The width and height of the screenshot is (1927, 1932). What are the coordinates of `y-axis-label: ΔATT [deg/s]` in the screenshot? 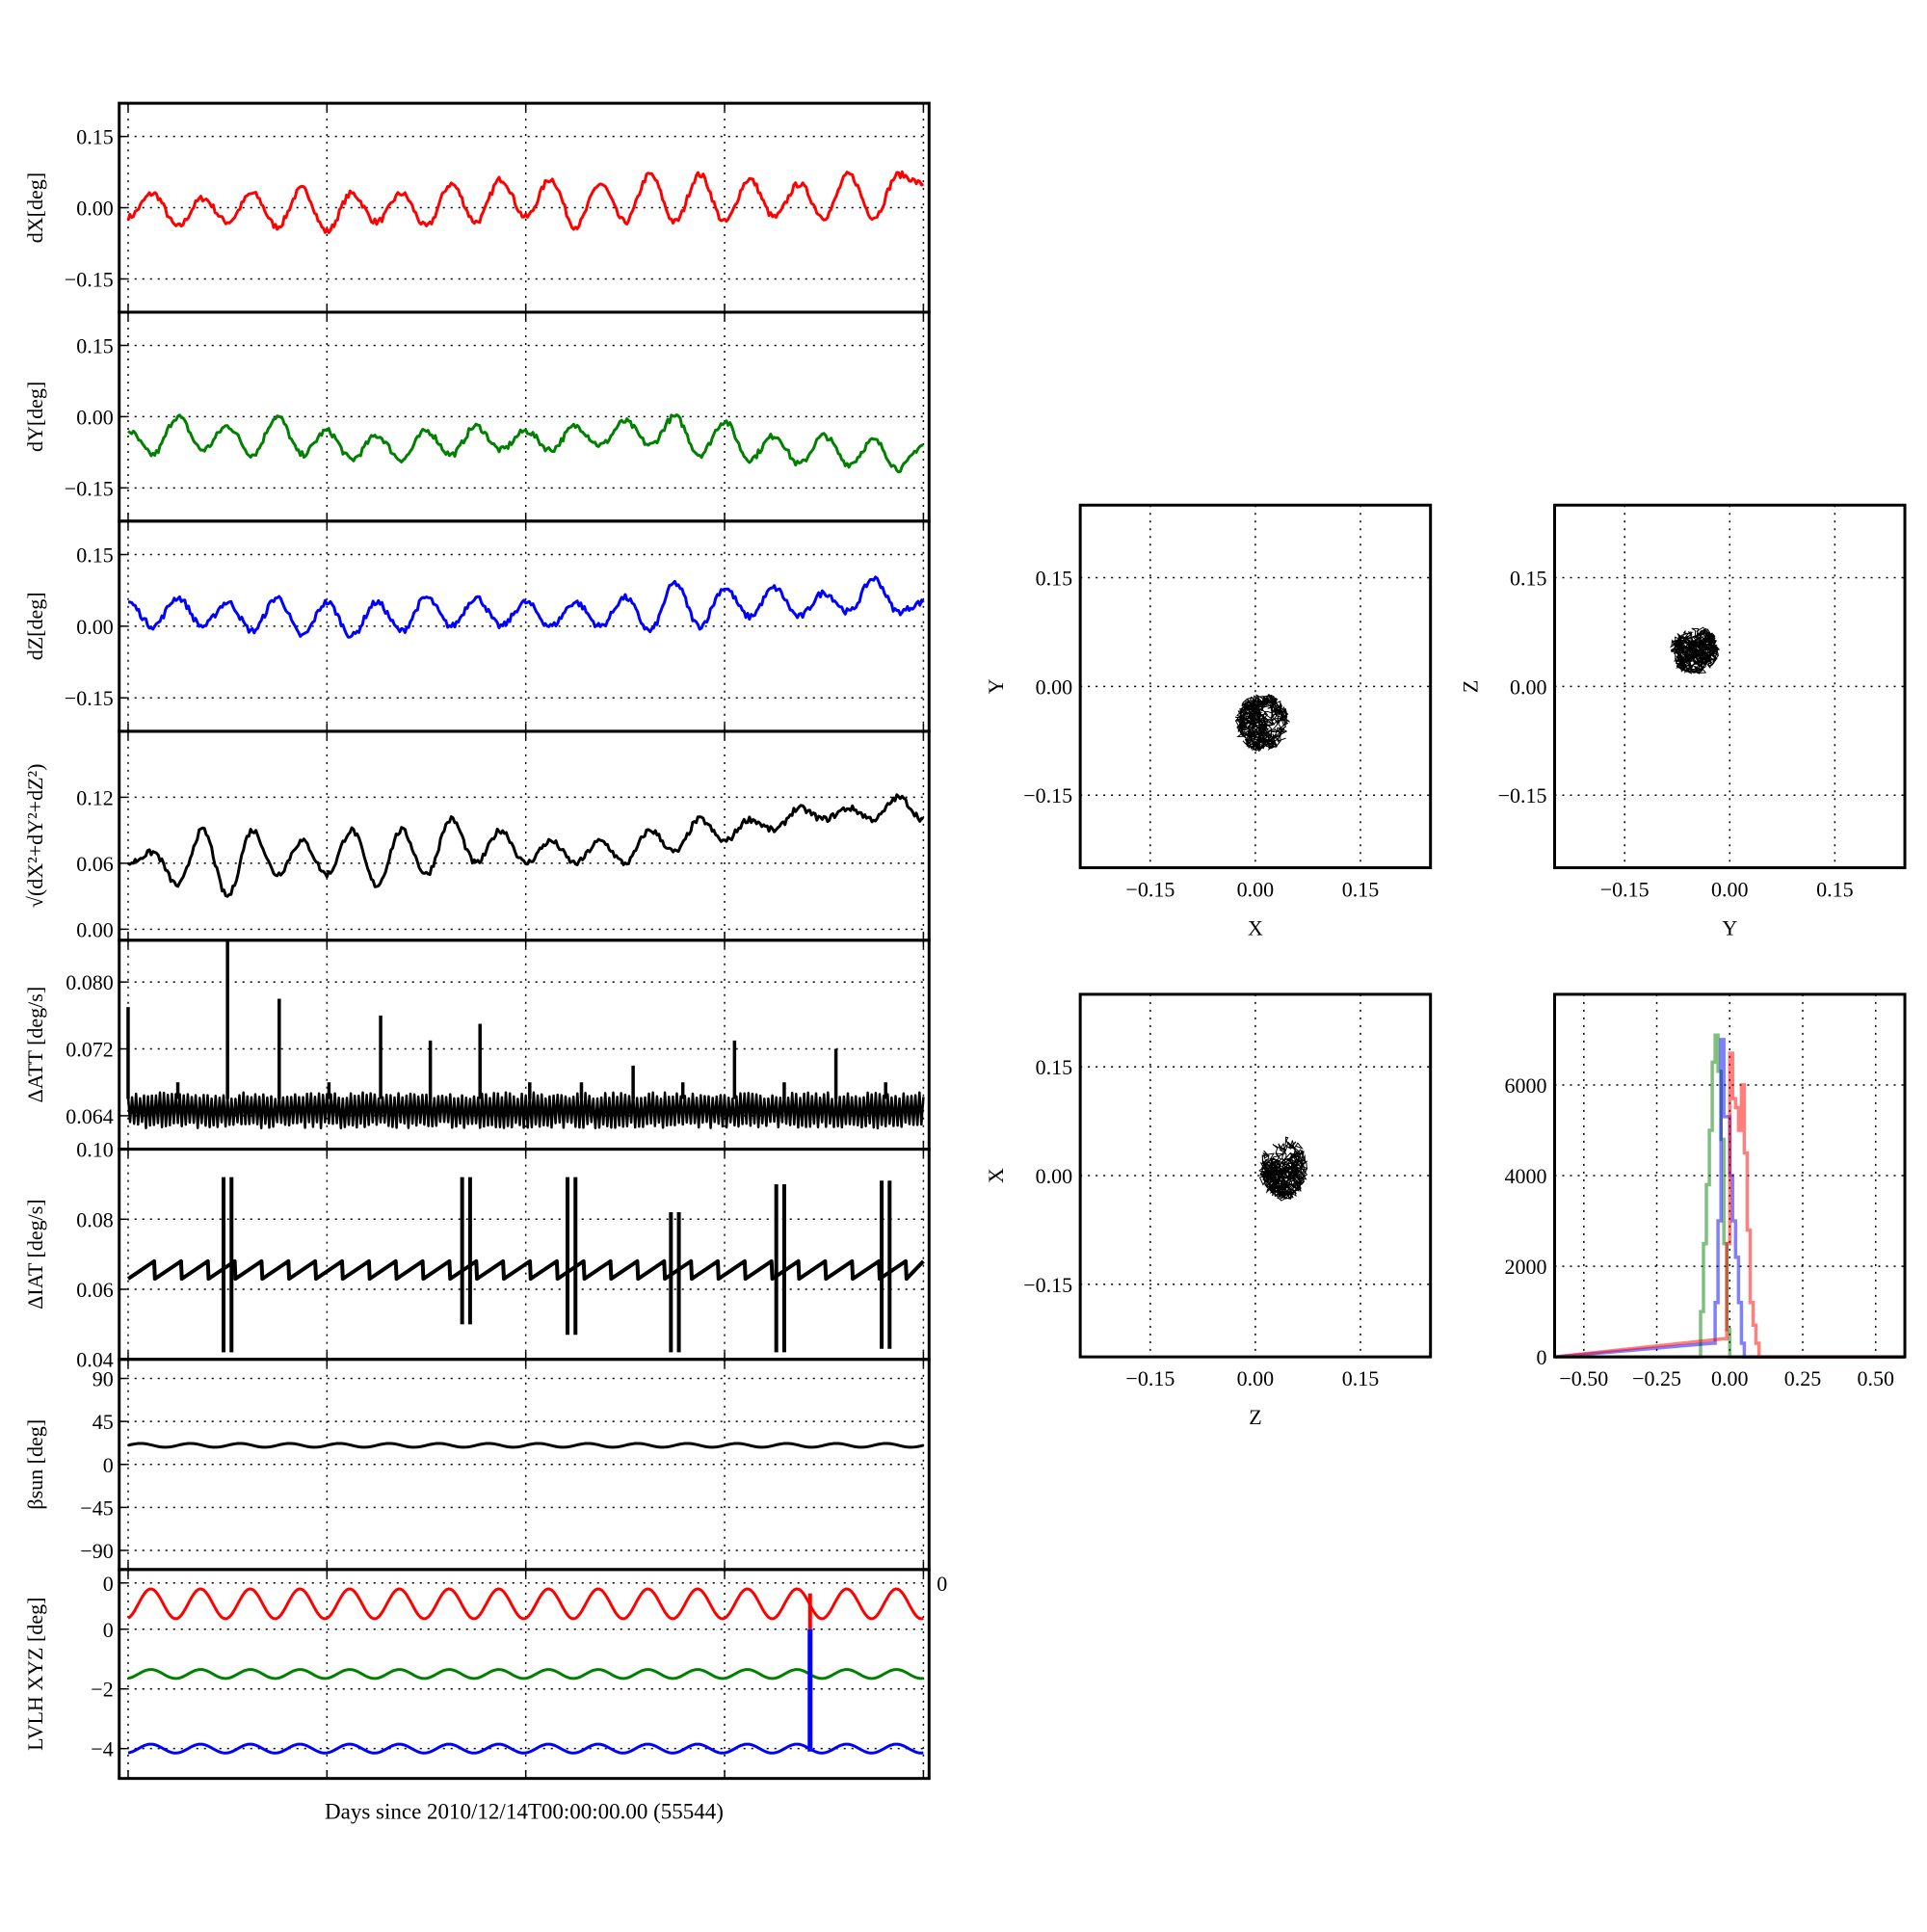 It's located at (35, 1045).